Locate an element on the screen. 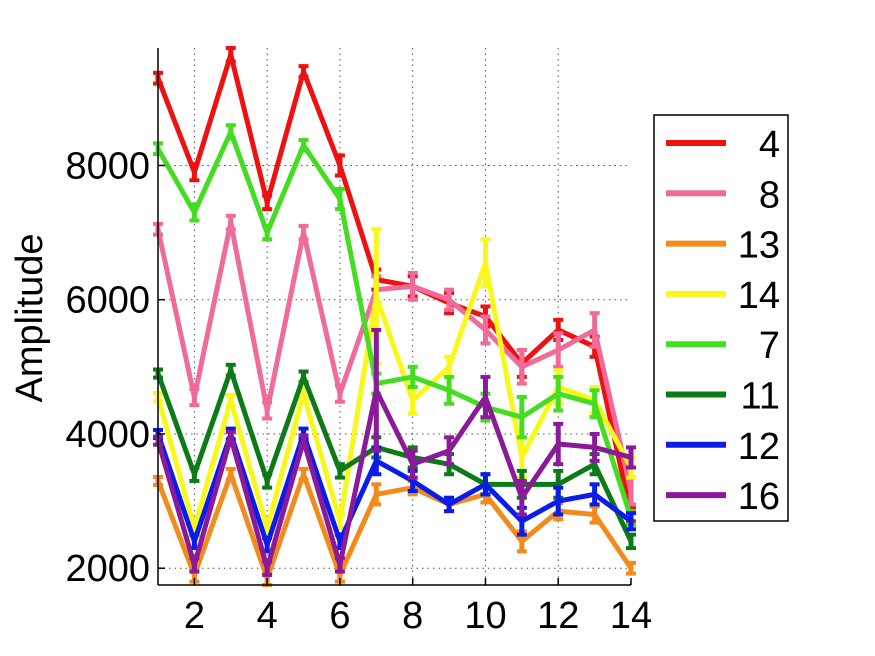 This screenshot has height=656, width=875. legend-label-16: 16 is located at coordinates (759, 497).